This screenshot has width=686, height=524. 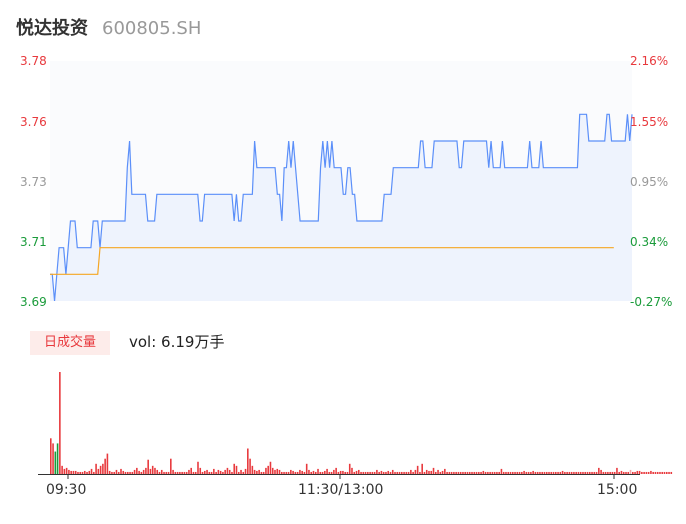 I want to click on time-label-close: 15:00, so click(x=617, y=490).